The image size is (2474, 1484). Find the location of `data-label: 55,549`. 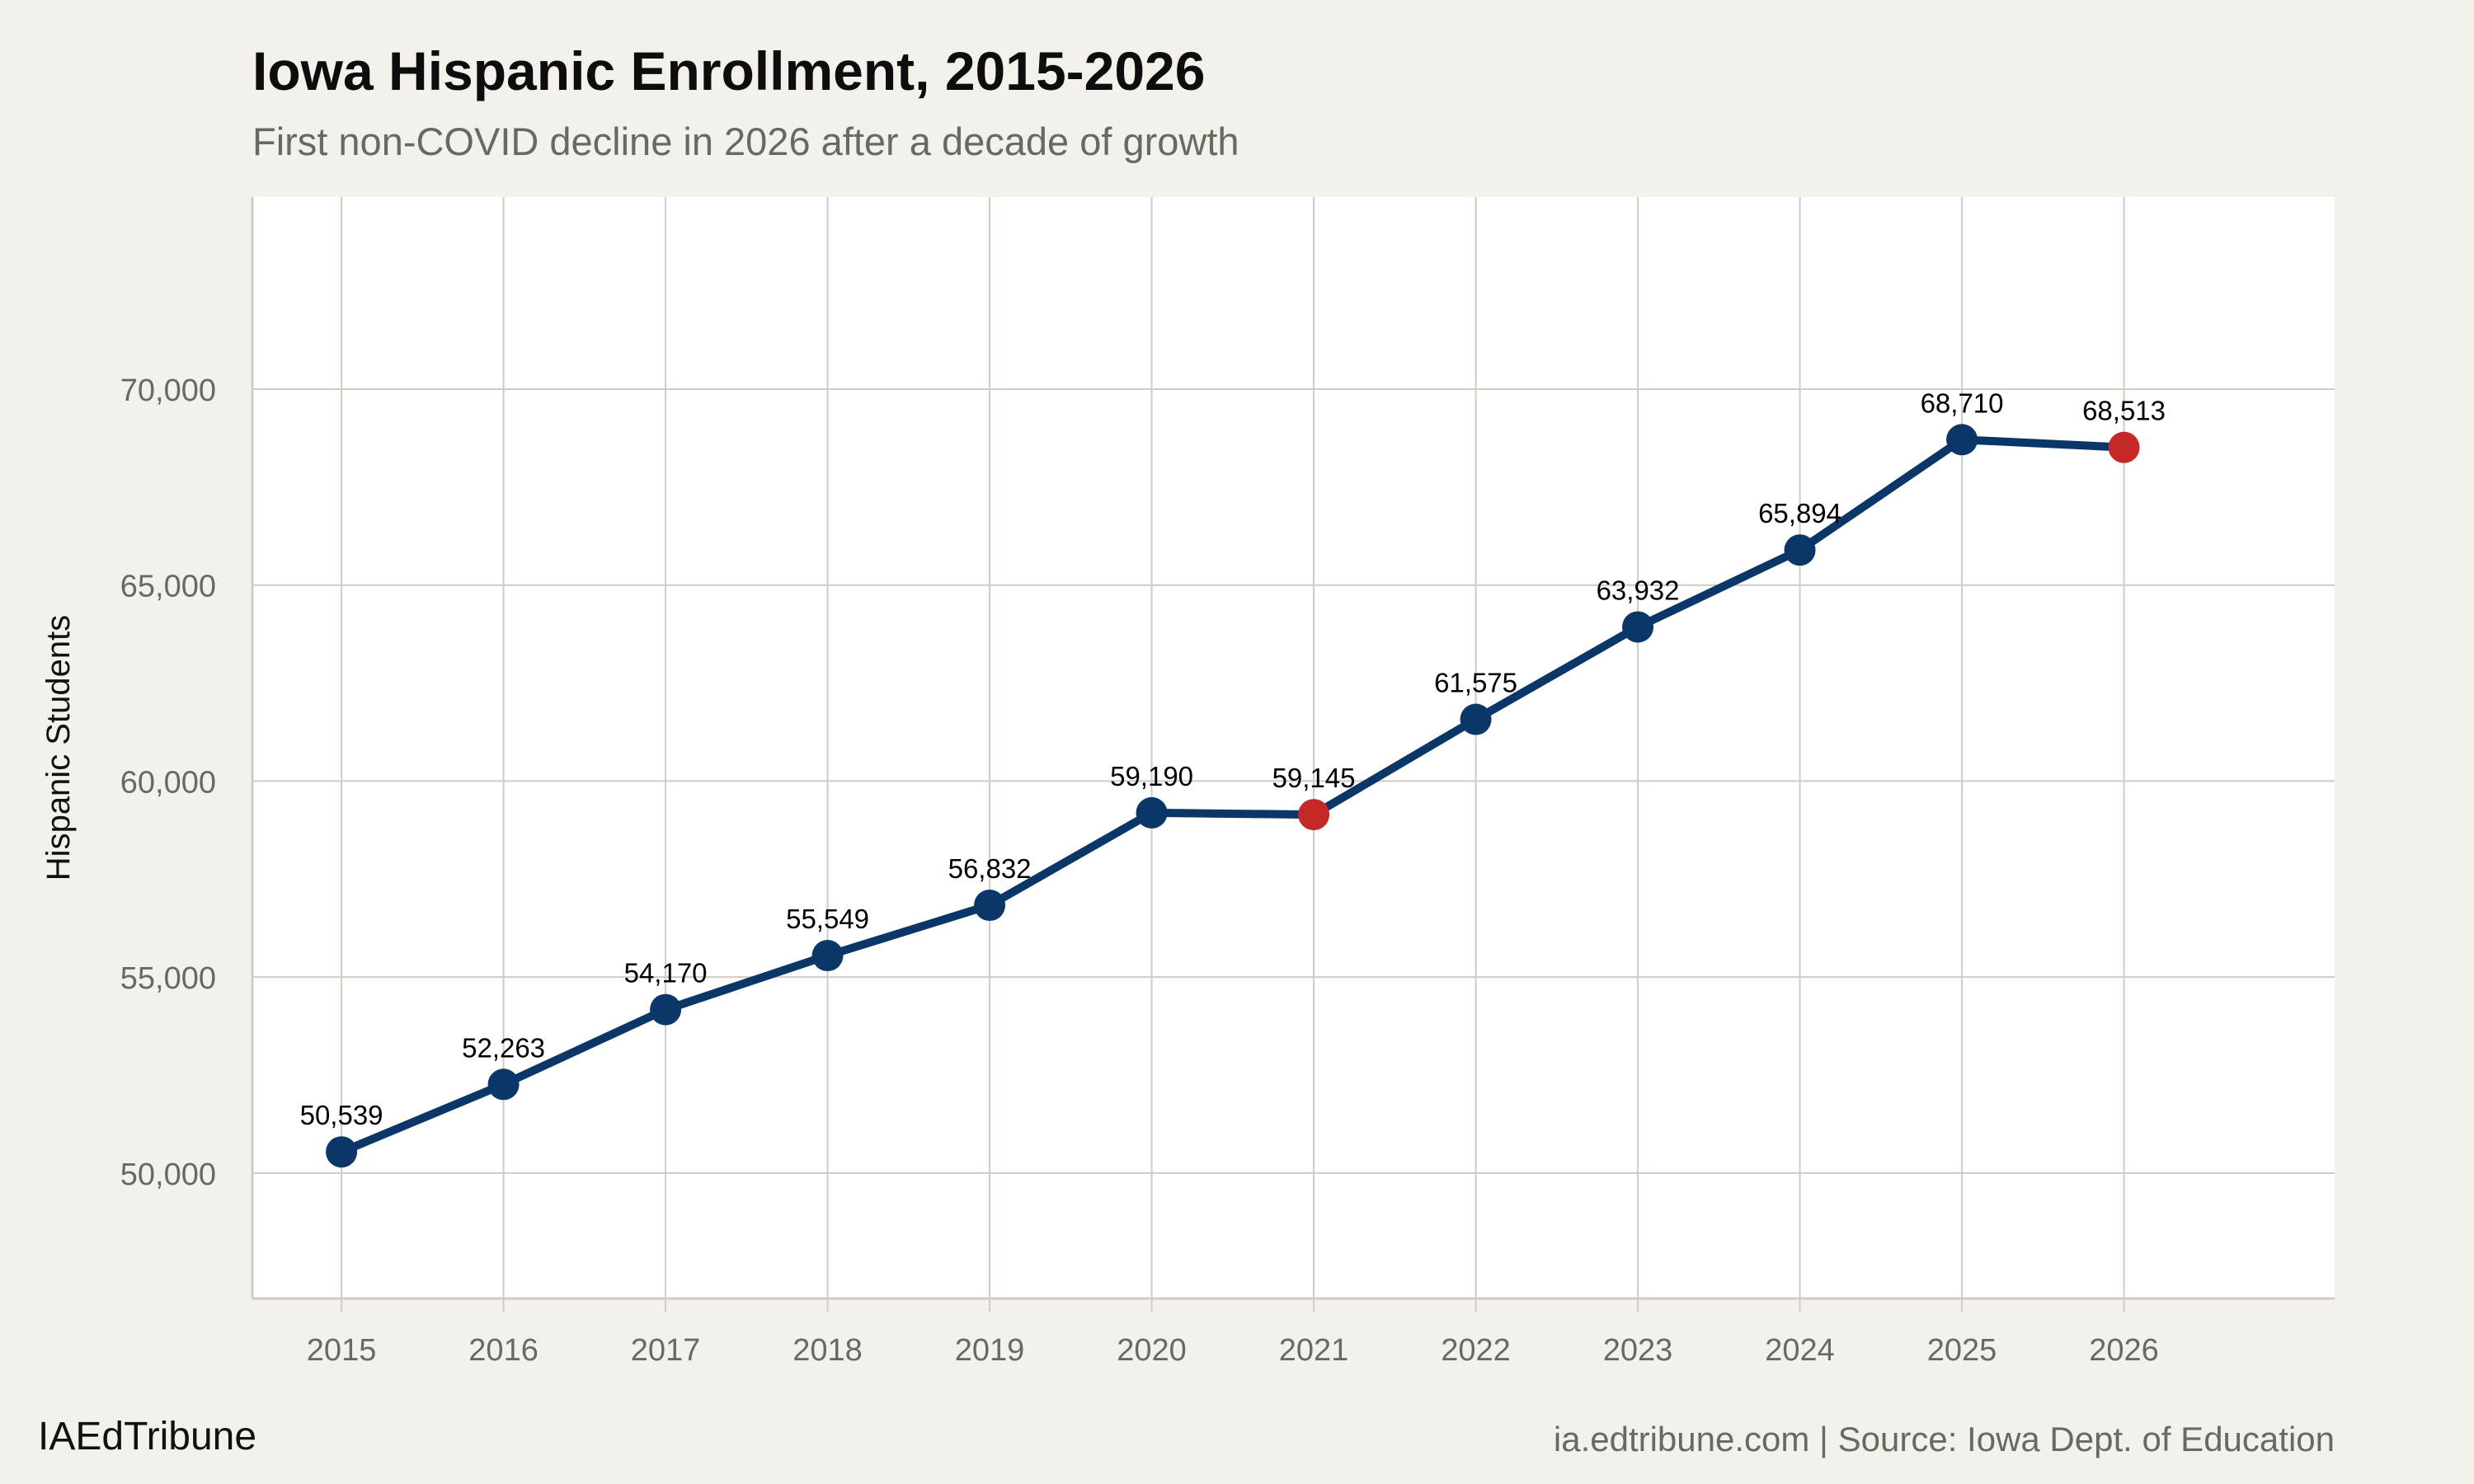

data-label: 55,549 is located at coordinates (827, 919).